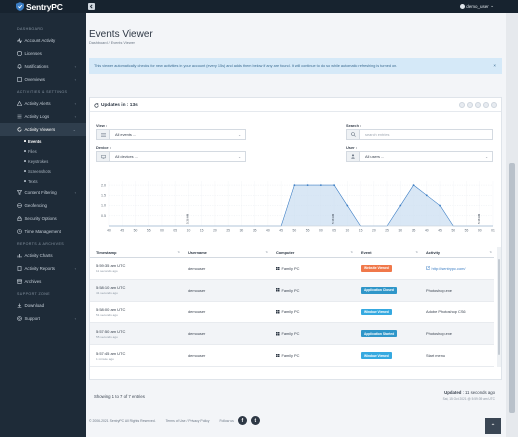 The height and width of the screenshot is (437, 518). Describe the element at coordinates (312, 333) in the screenshot. I see `computer-cell: Family PC` at that location.